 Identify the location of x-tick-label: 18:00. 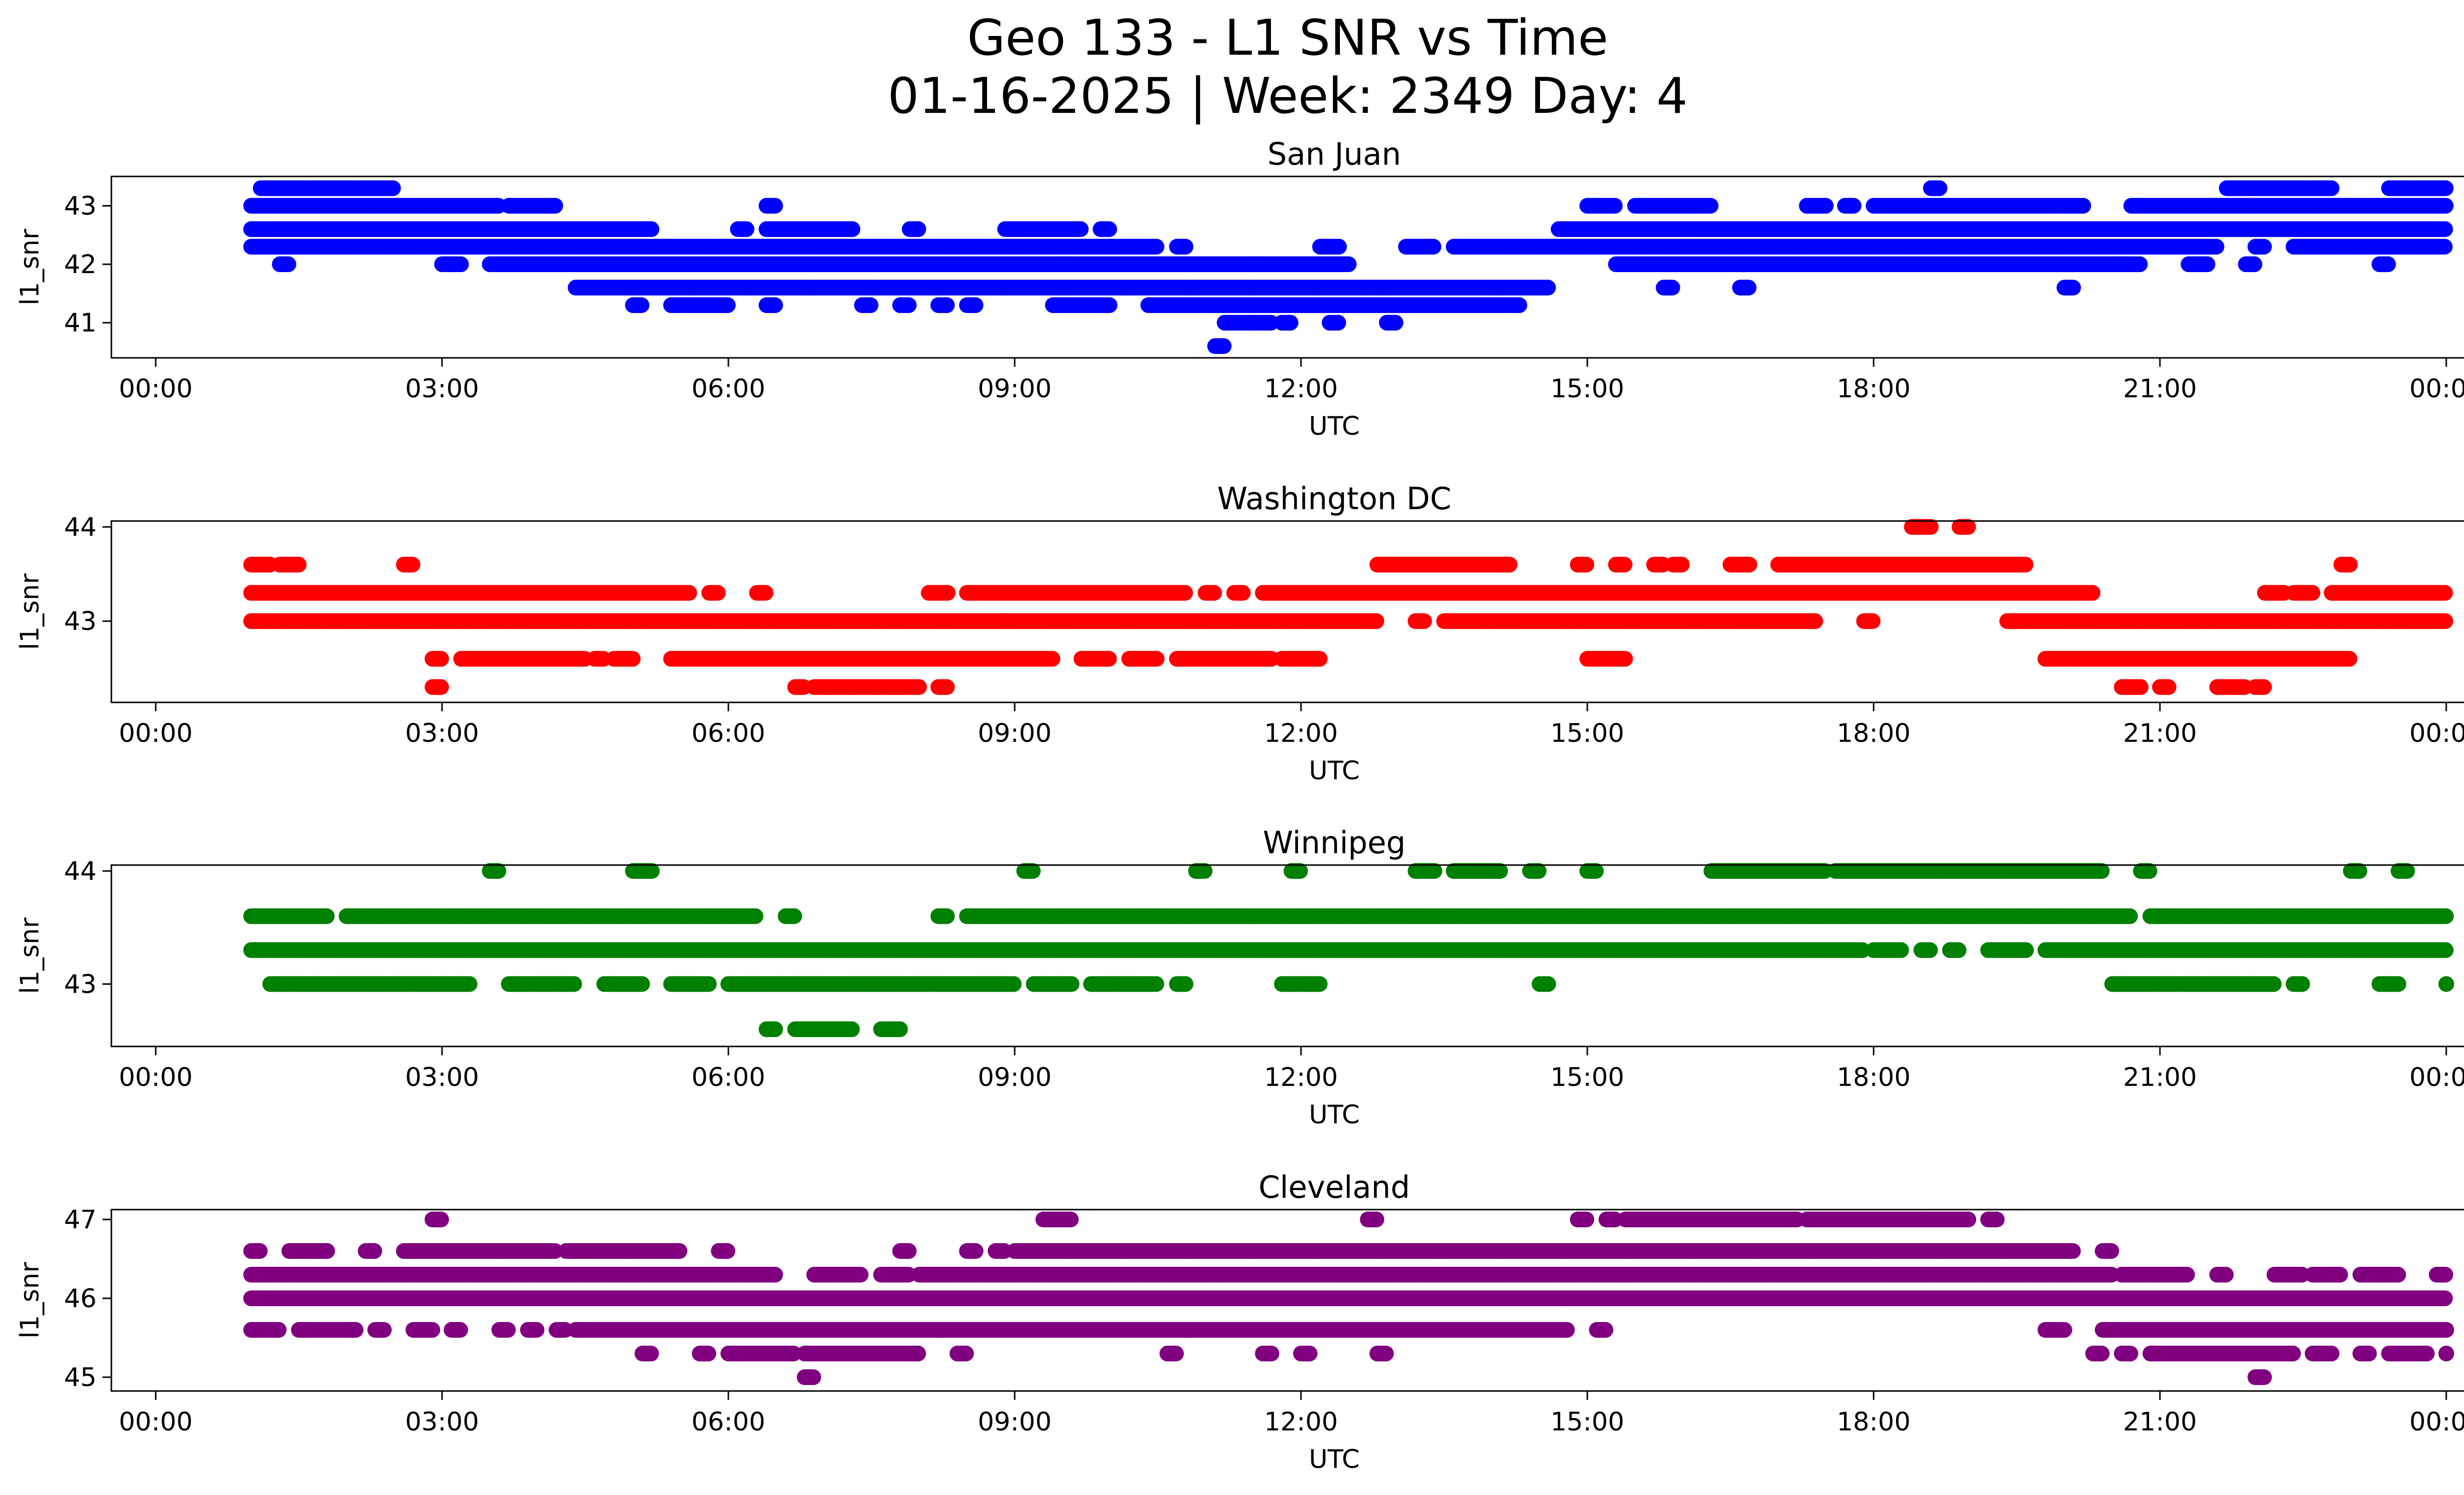
(1874, 389).